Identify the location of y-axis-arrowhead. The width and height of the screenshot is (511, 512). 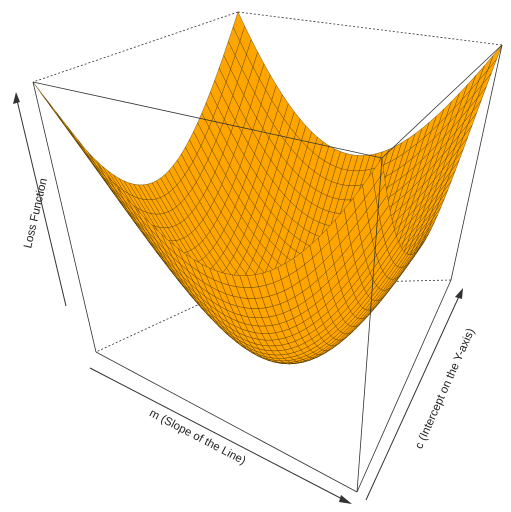
(459, 293).